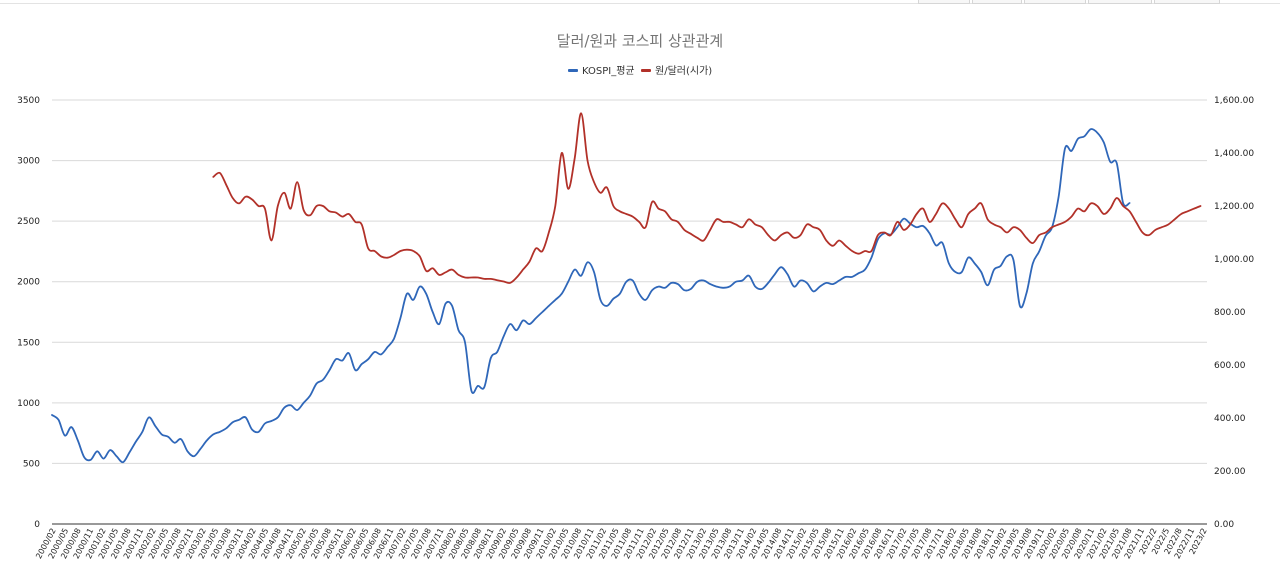 The image size is (1280, 578). I want to click on y-right-tick-label: 1,000.00, so click(1234, 260).